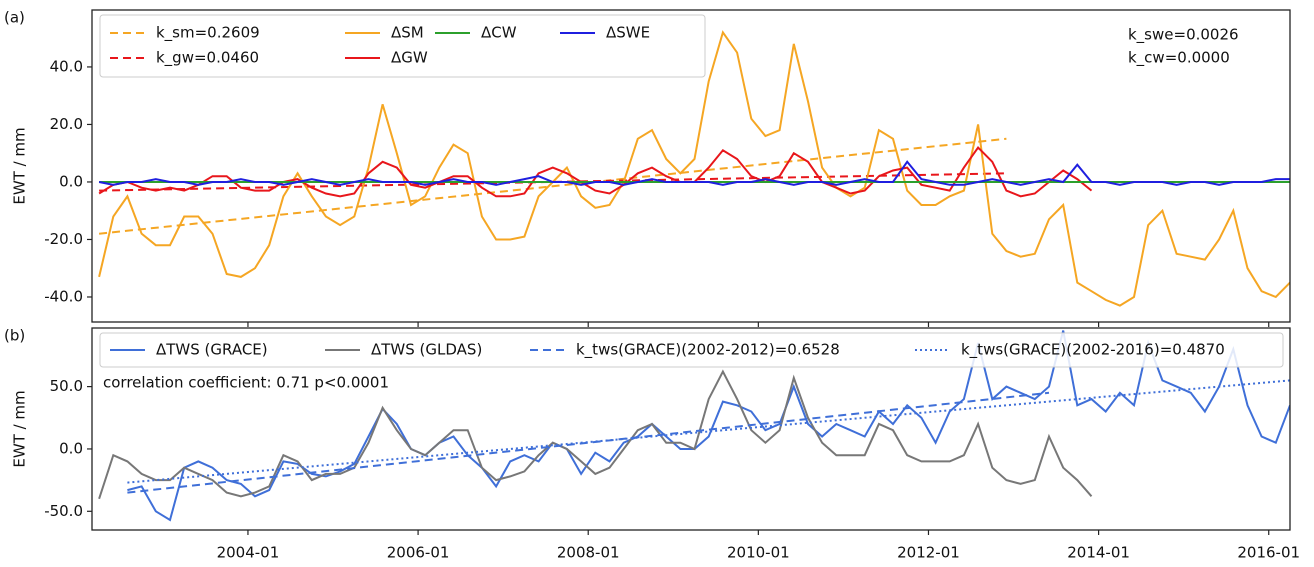 Image resolution: width=1314 pixels, height=567 pixels. I want to click on legend-label: k_gw=0.0460, so click(207, 58).